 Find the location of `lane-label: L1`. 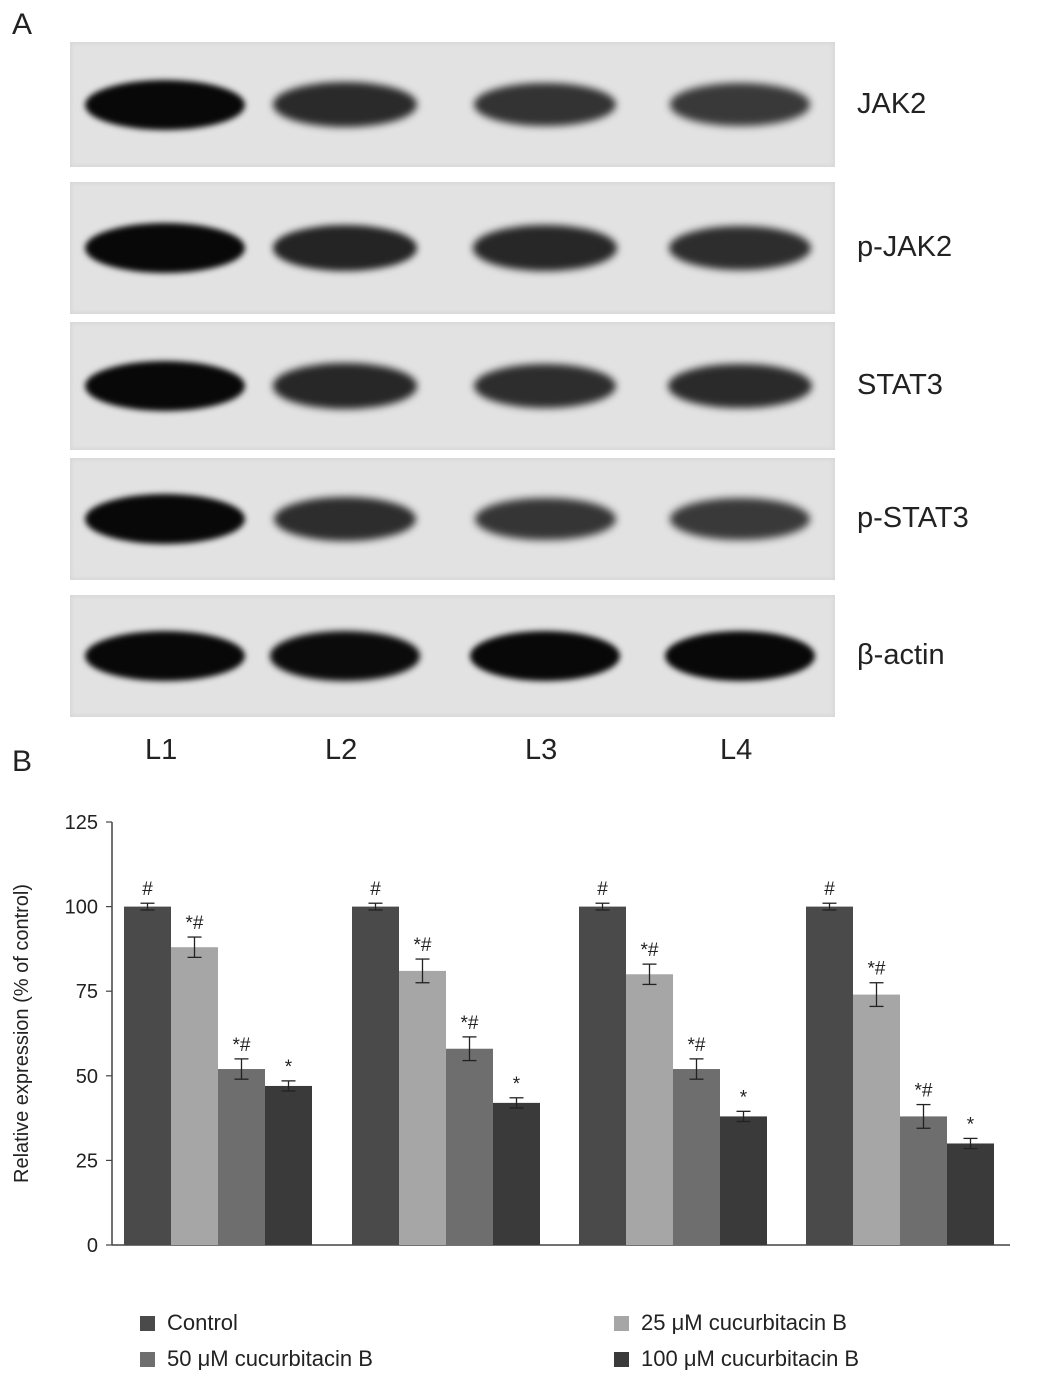

lane-label: L1 is located at coordinates (161, 750).